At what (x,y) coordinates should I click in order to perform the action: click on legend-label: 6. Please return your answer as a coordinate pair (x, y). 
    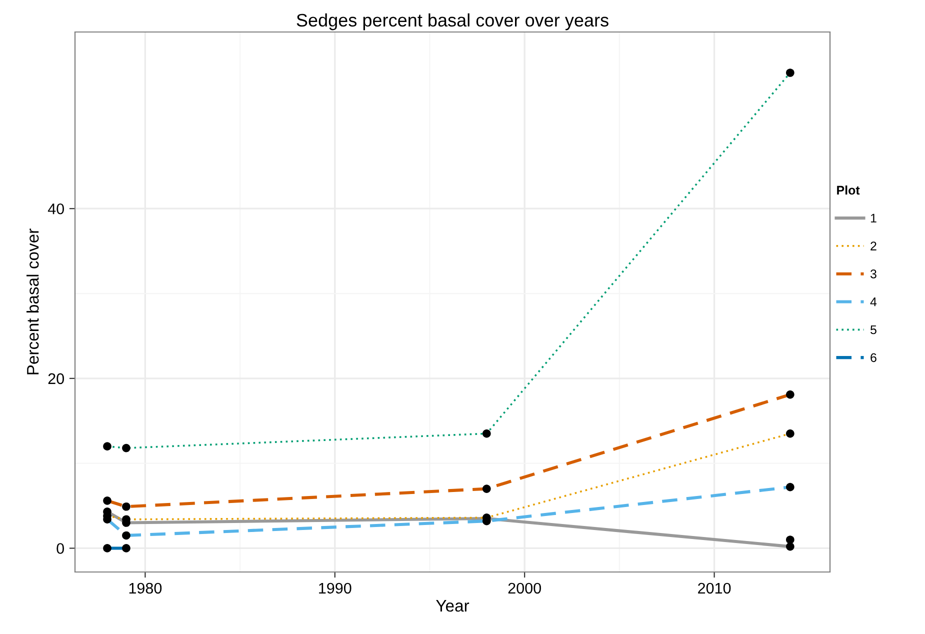
    Looking at the image, I should click on (873, 357).